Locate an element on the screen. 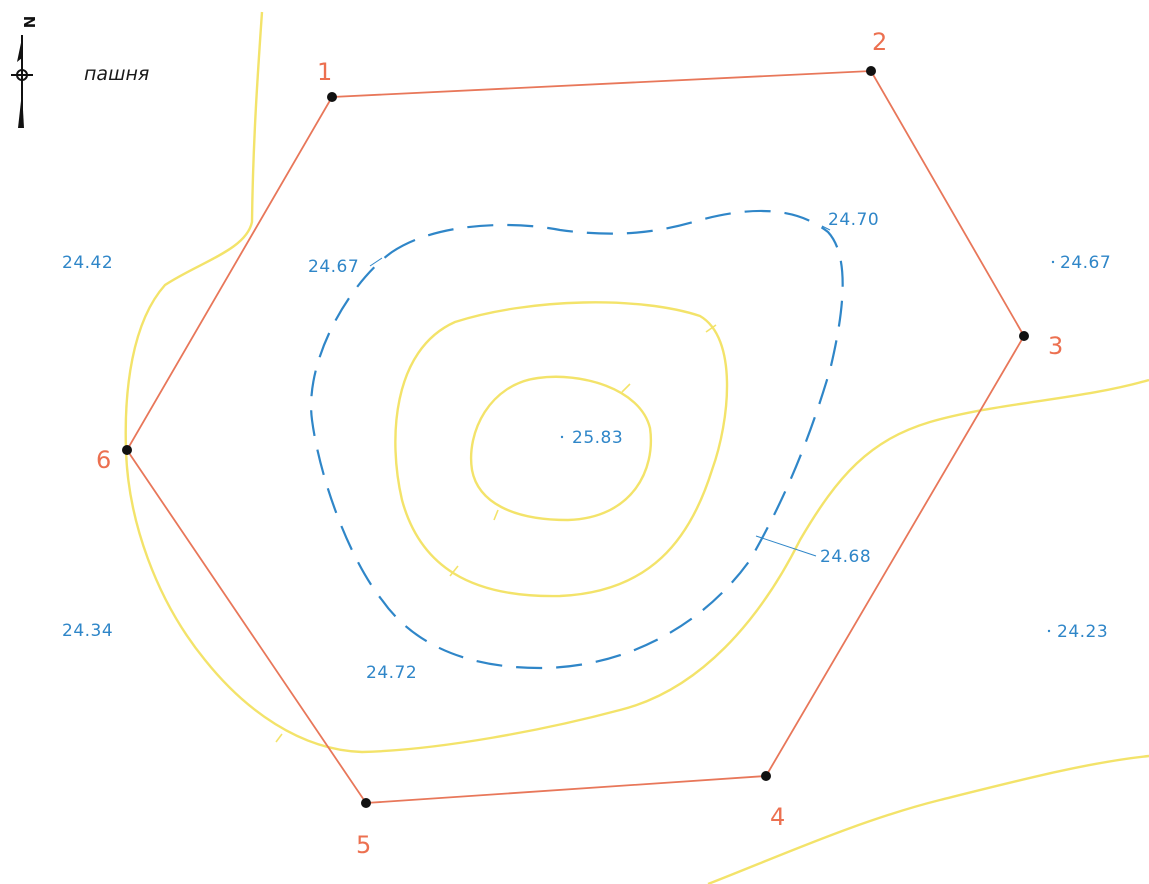 Image resolution: width=1149 pixels, height=884 pixels. land-use-label: пашня is located at coordinates (116, 74).